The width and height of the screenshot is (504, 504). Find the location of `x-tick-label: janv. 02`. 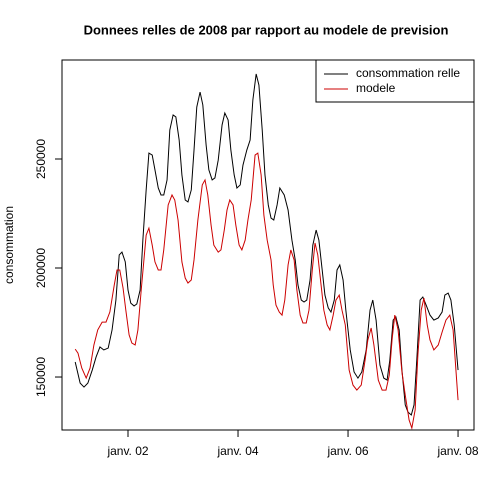

x-tick-label: janv. 02 is located at coordinates (127, 451).